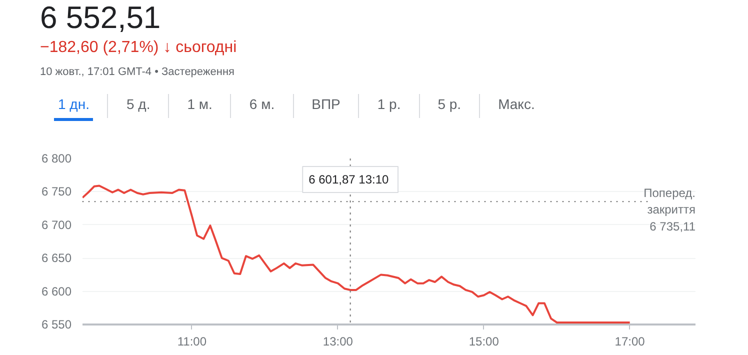 Image resolution: width=748 pixels, height=355 pixels. I want to click on x-tick-label: 13:00, so click(338, 341).